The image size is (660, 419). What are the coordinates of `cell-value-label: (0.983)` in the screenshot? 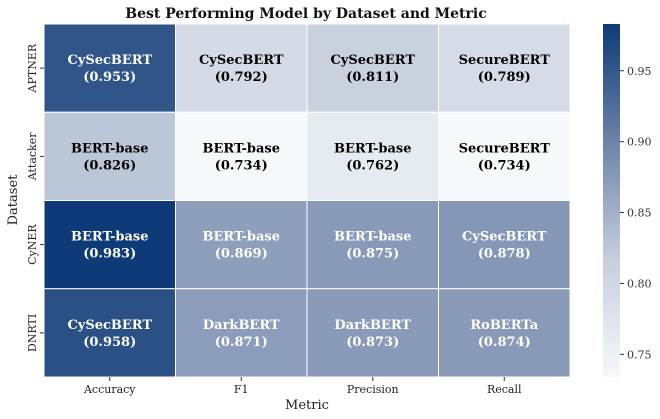 It's located at (109, 254).